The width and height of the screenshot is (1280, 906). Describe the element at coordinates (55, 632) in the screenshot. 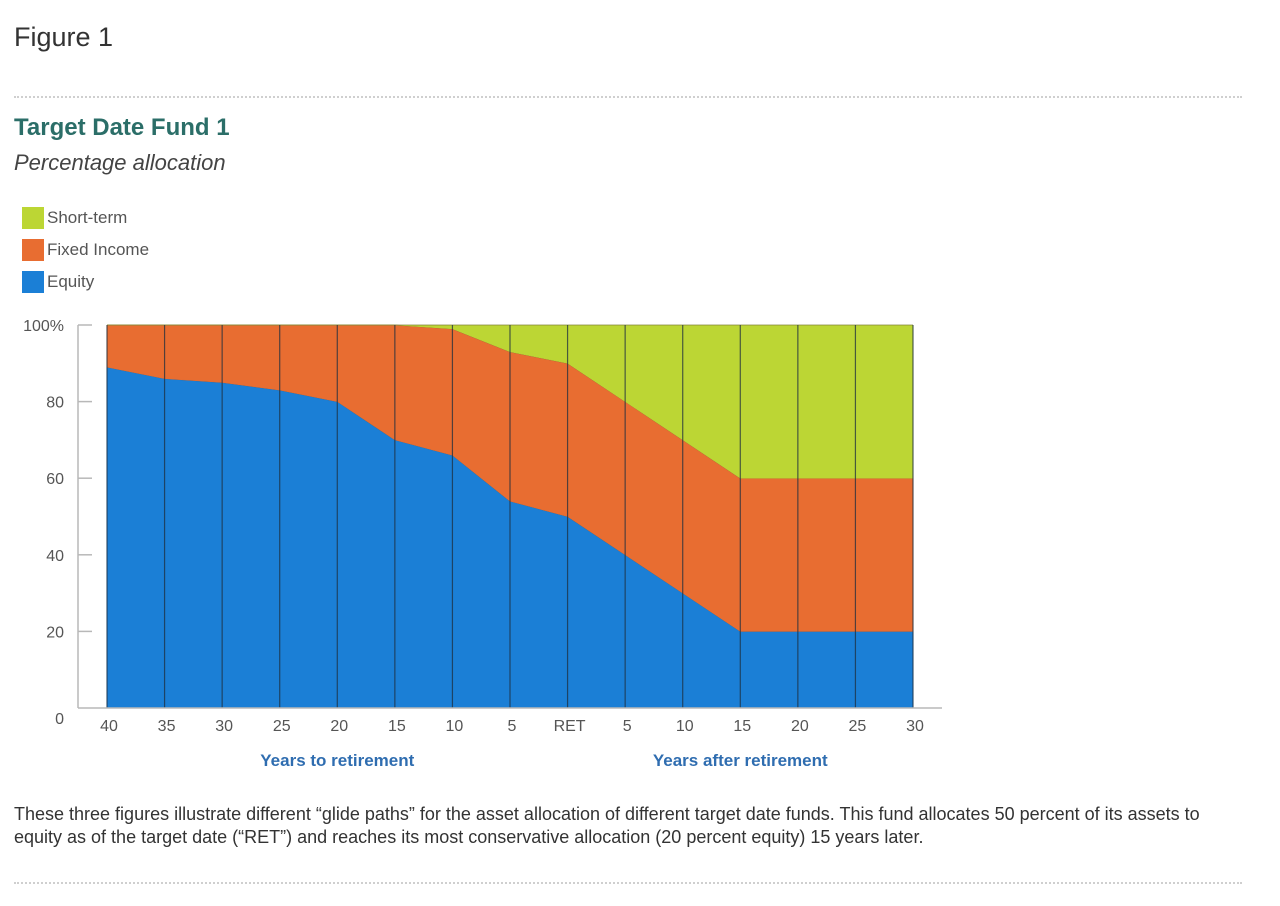

I see `y-tick-label: 20` at that location.